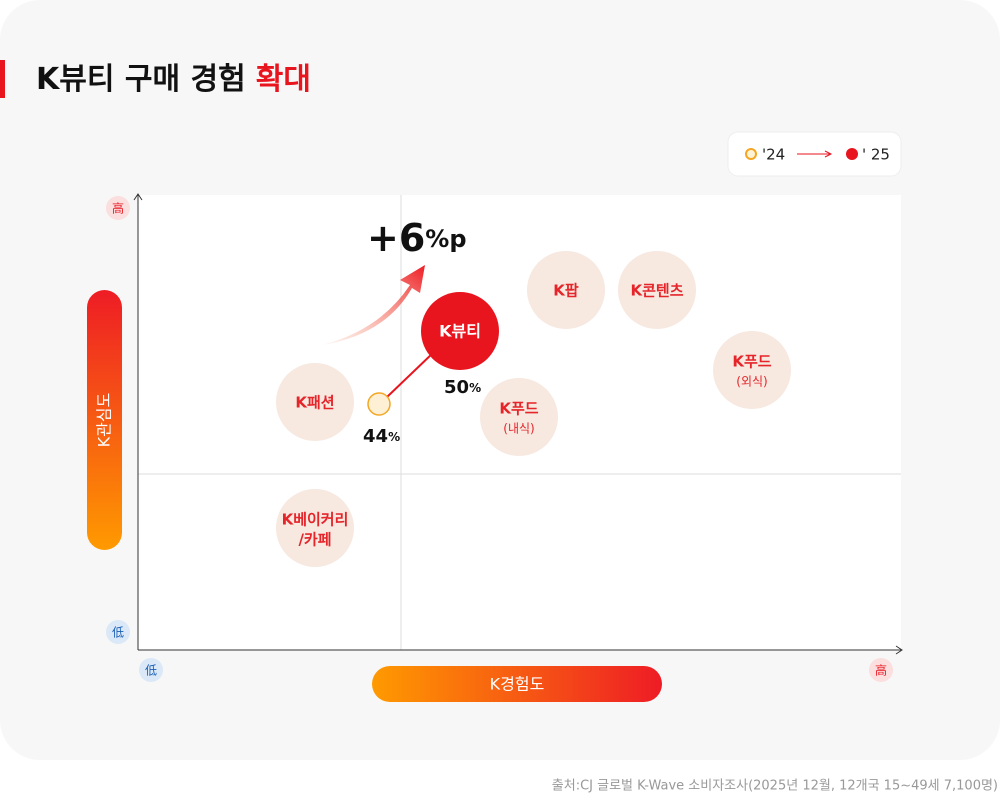 This screenshot has width=1000, height=808. Describe the element at coordinates (2, 79) in the screenshot. I see `title-bar` at that location.